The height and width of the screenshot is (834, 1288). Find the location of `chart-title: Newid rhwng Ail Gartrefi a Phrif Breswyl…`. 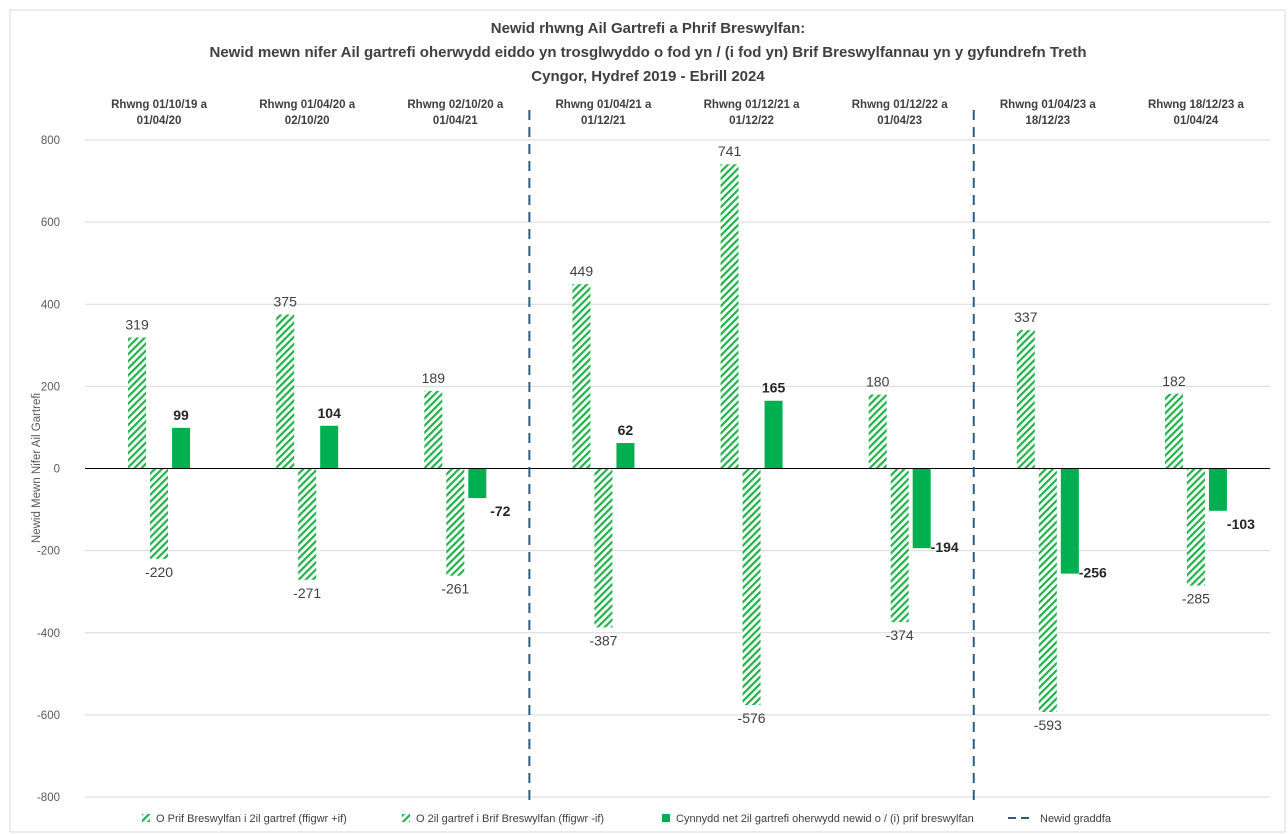

chart-title: Newid rhwng Ail Gartrefi a Phrif Breswyl… is located at coordinates (647, 52).